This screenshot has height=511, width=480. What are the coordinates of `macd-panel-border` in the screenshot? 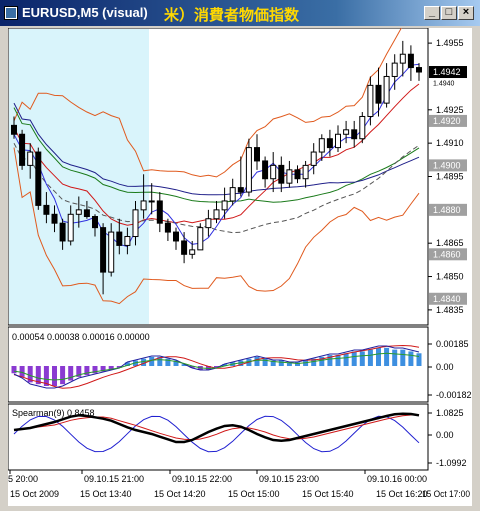 It's located at (218, 364).